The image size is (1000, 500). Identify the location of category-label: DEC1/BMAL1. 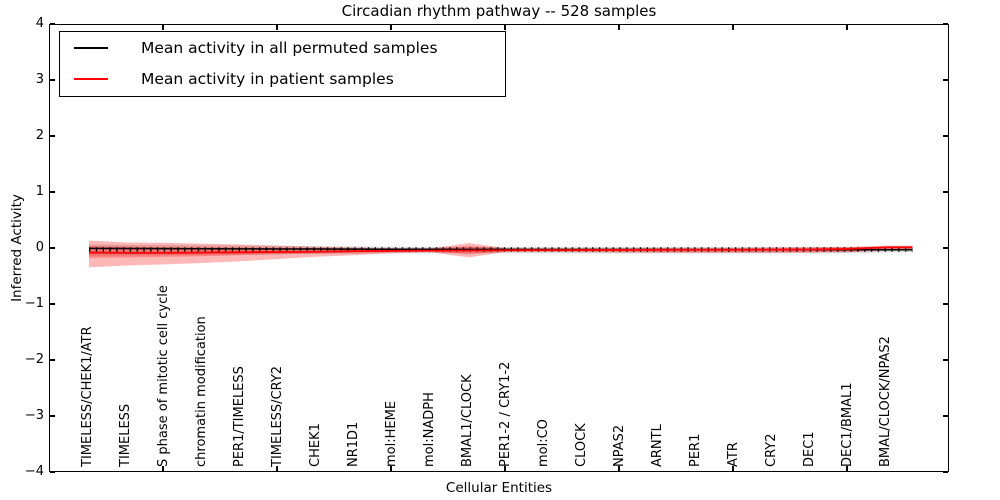
(847, 425).